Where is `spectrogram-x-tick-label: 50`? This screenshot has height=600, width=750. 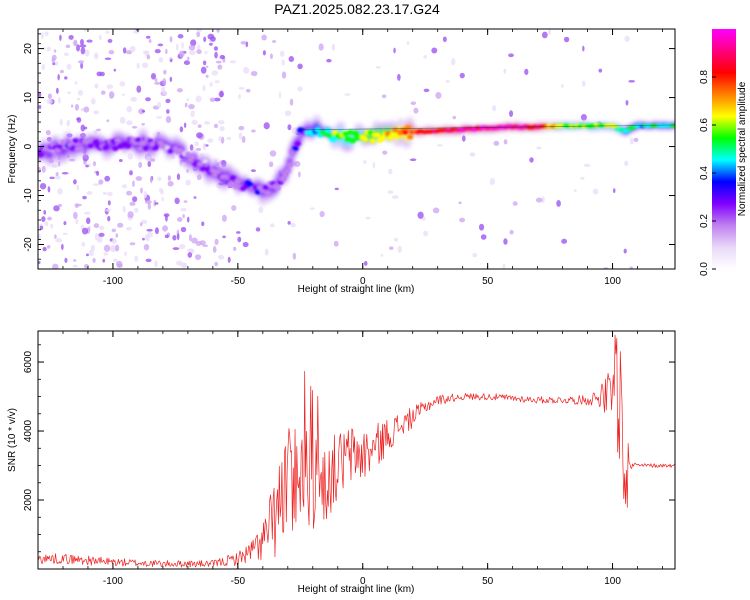
spectrogram-x-tick-label: 50 is located at coordinates (488, 281).